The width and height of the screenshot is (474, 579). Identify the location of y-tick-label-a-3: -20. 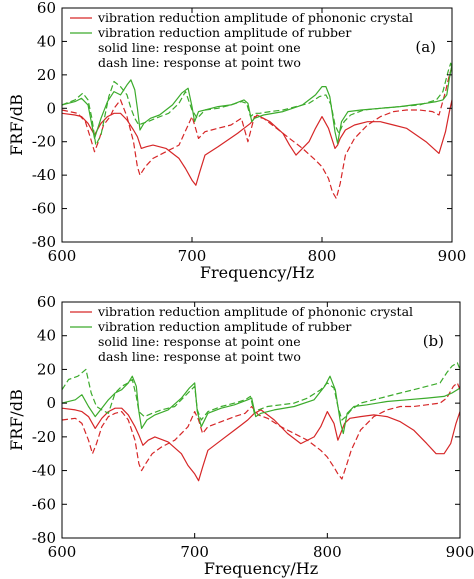
(44, 142).